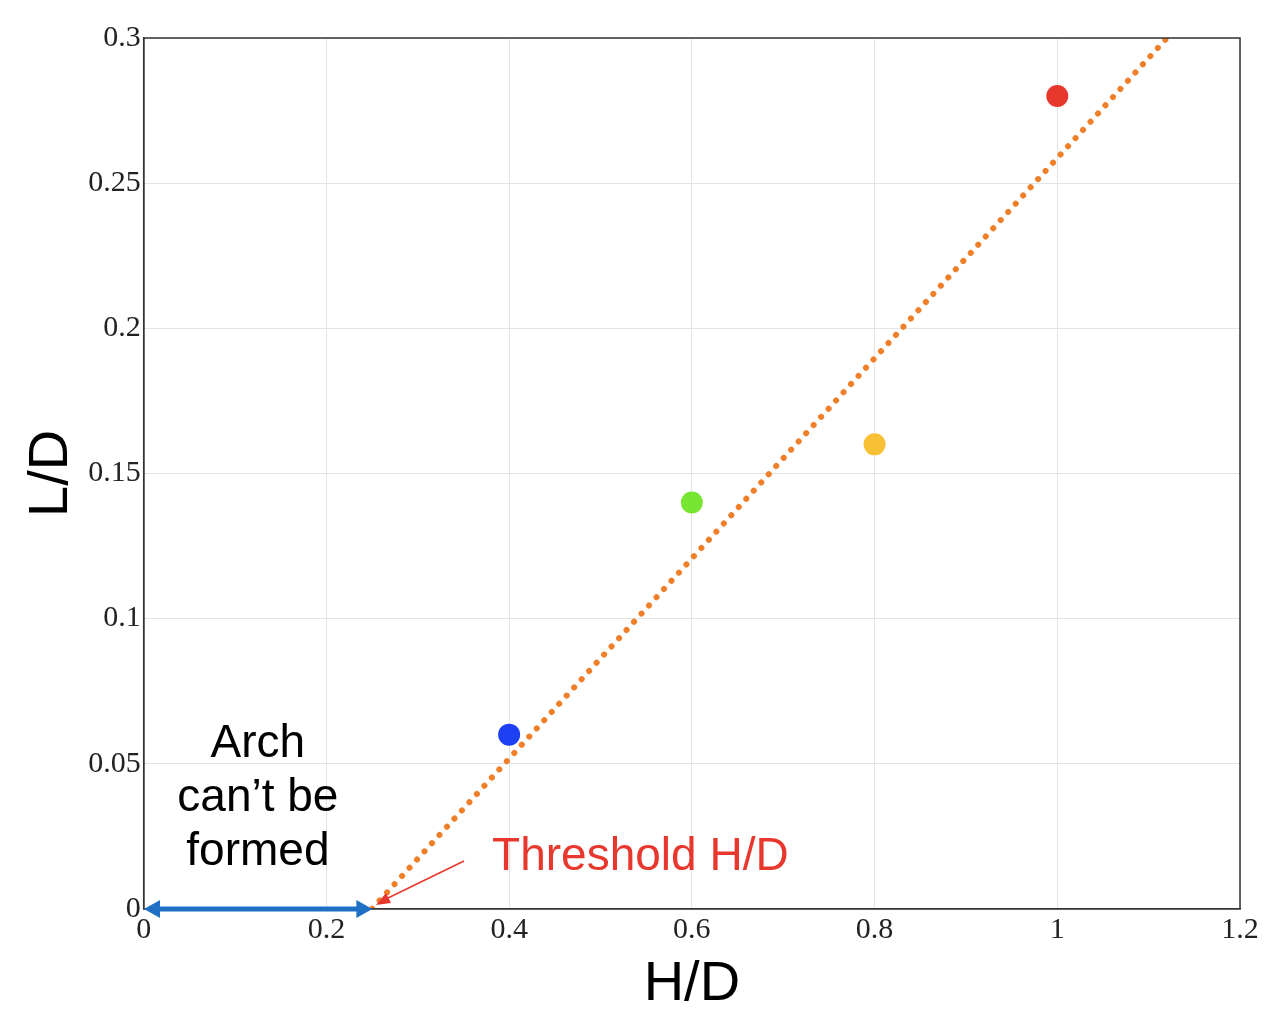 This screenshot has width=1278, height=1030. What do you see at coordinates (114, 471) in the screenshot?
I see `y-tick-label: 0.15` at bounding box center [114, 471].